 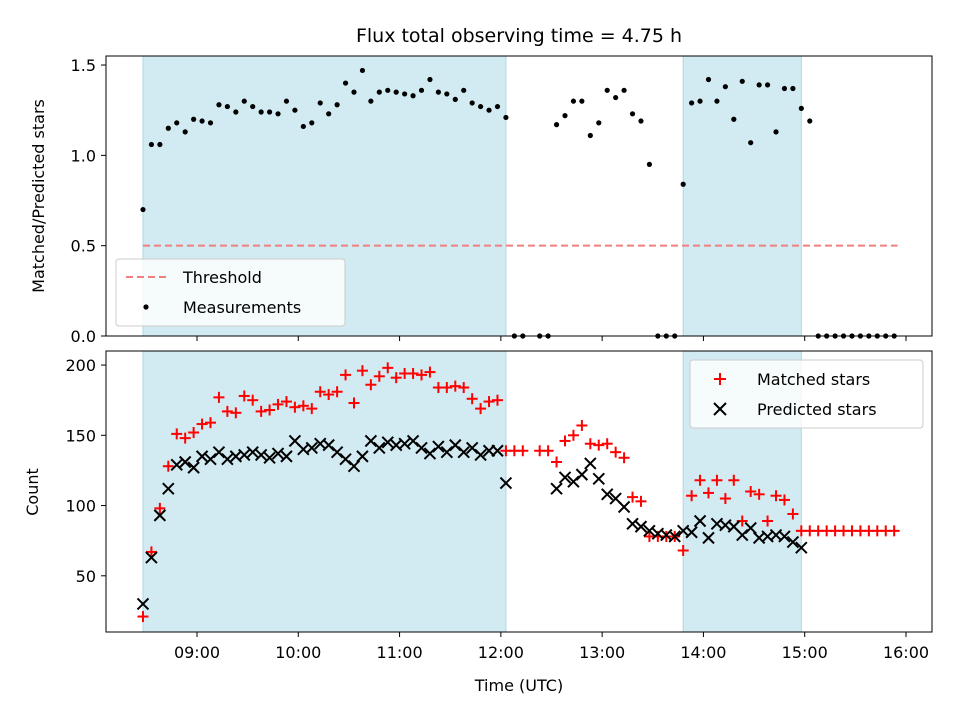 I want to click on x-tick-label: 14:00, so click(x=703, y=652).